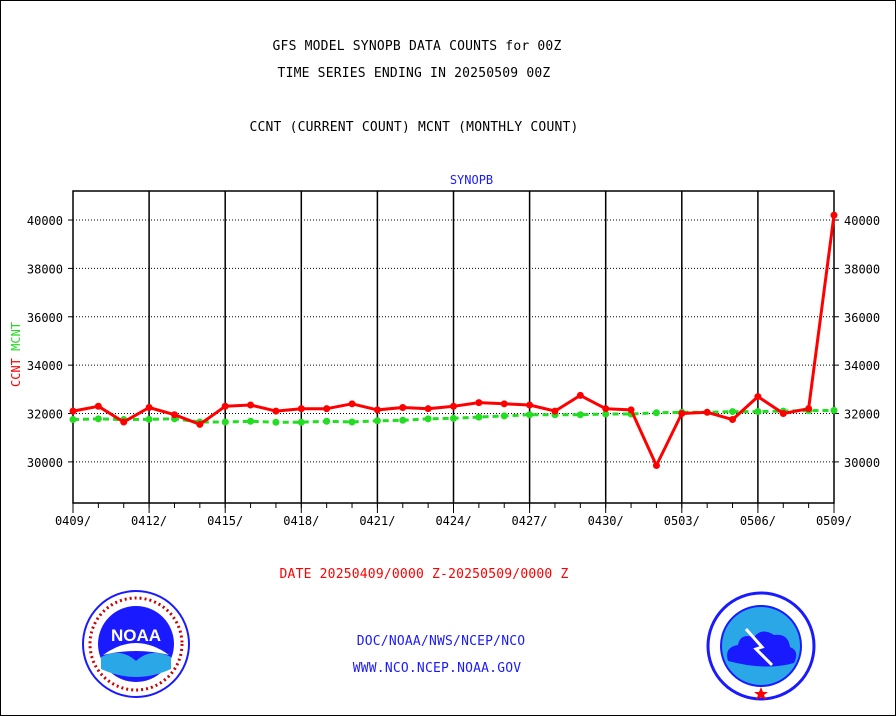  Describe the element at coordinates (149, 521) in the screenshot. I see `x-tick-label: 0412/` at that location.